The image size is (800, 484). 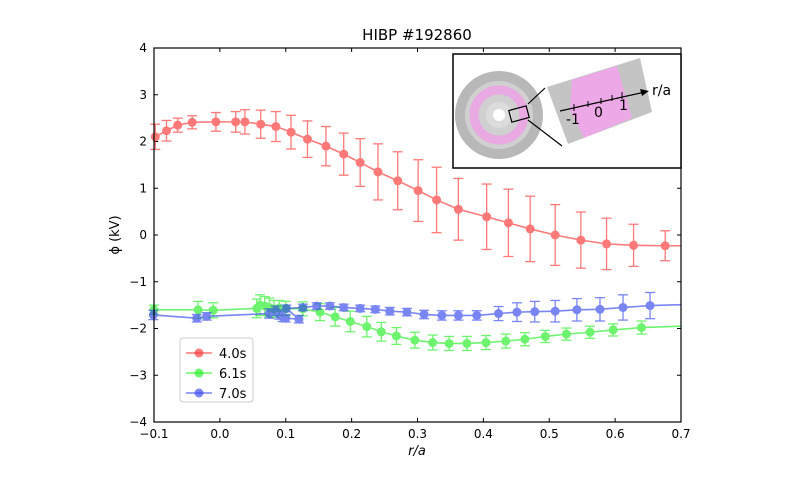 I want to click on inset-tick-label: 1, so click(x=623, y=106).